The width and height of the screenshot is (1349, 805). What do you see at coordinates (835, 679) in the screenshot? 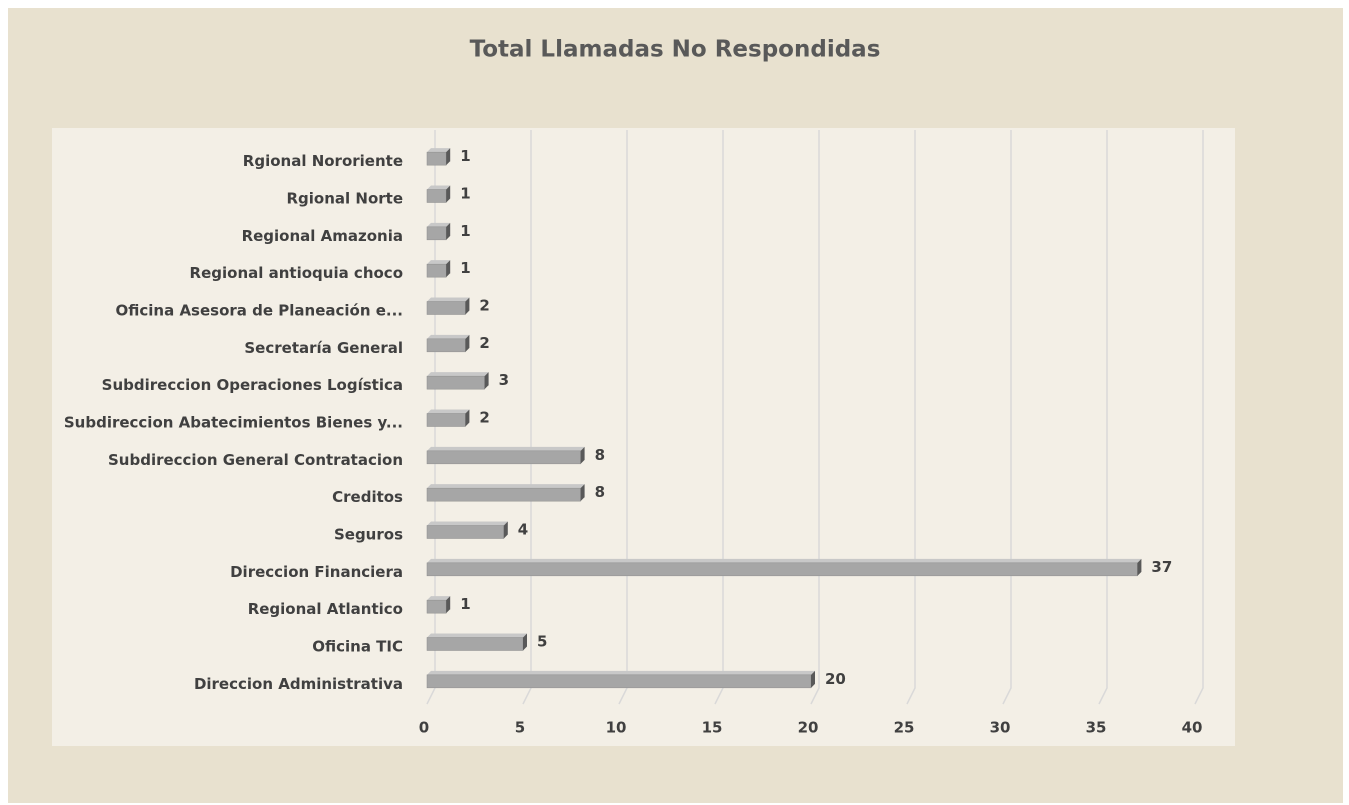
I see `data-label: 20` at bounding box center [835, 679].